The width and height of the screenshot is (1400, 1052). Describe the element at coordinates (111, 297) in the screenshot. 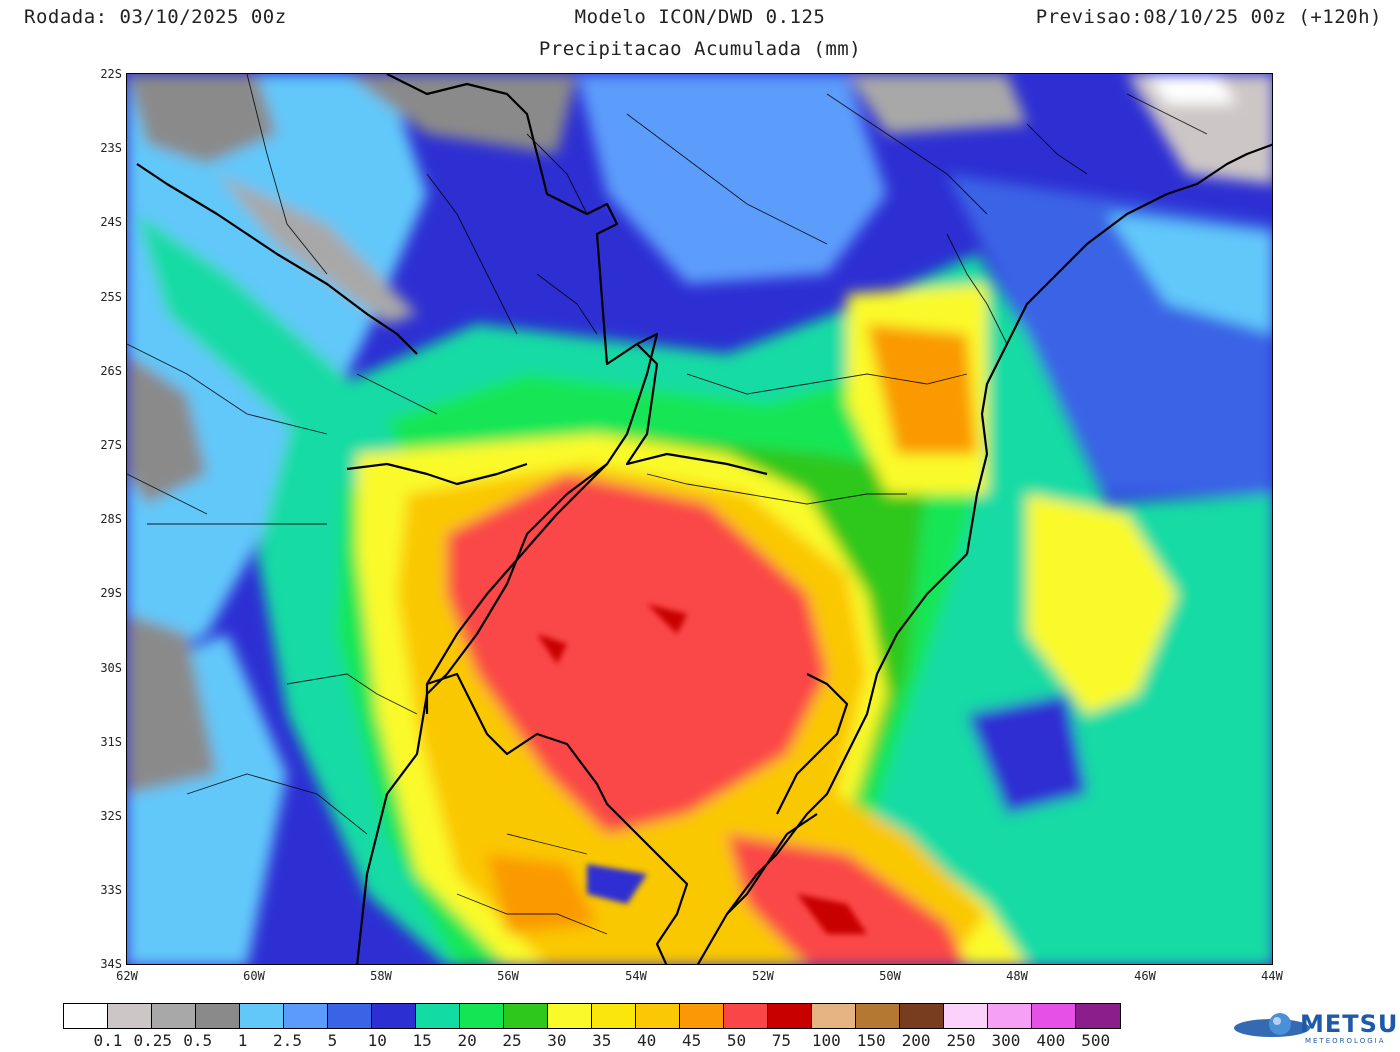

I see `lat-label: 25S` at that location.